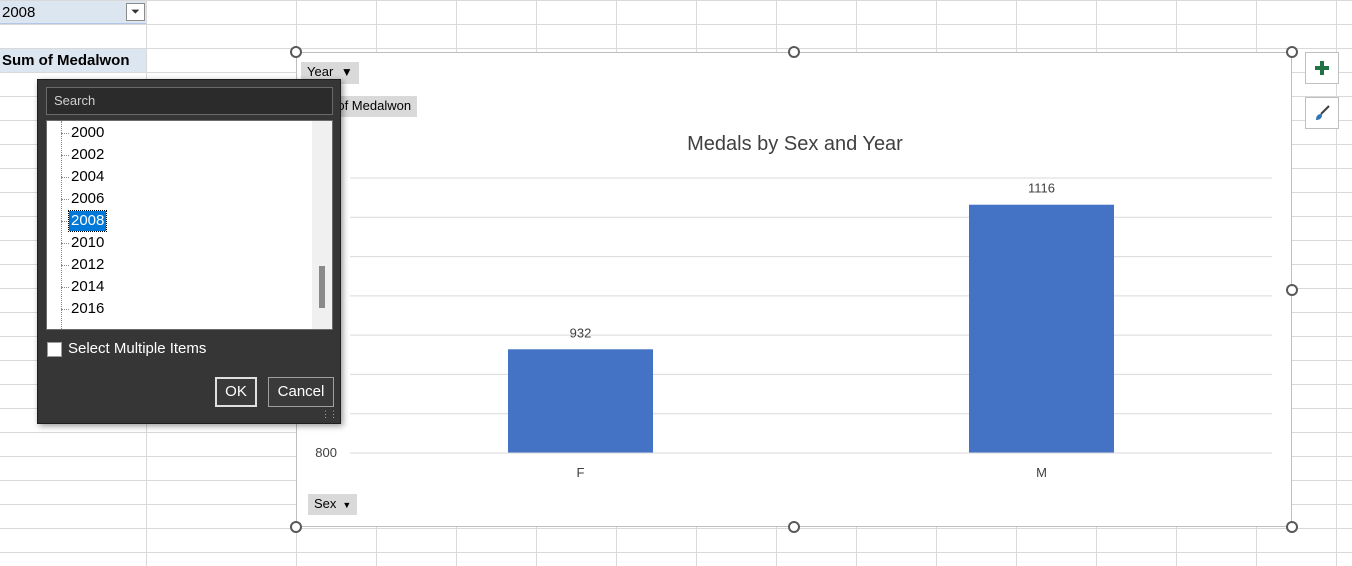  What do you see at coordinates (1041, 328) in the screenshot?
I see `bar-M` at bounding box center [1041, 328].